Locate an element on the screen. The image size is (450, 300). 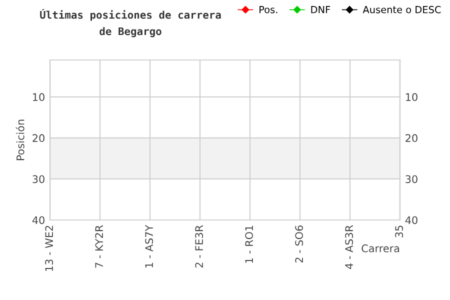
legend-label: DNF is located at coordinates (320, 10).